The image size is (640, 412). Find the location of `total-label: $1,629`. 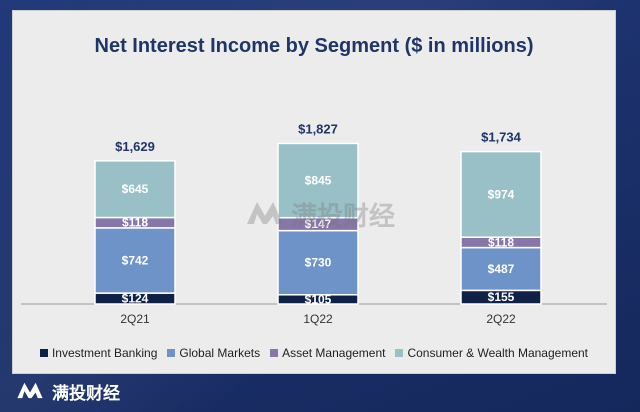

total-label: $1,629 is located at coordinates (135, 146).